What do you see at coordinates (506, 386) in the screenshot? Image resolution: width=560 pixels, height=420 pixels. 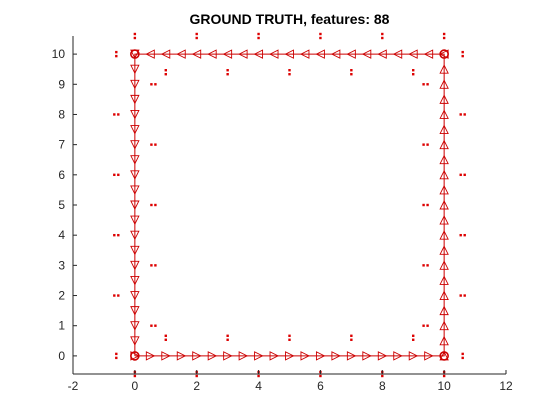 I see `x-tick-label: 12` at bounding box center [506, 386].